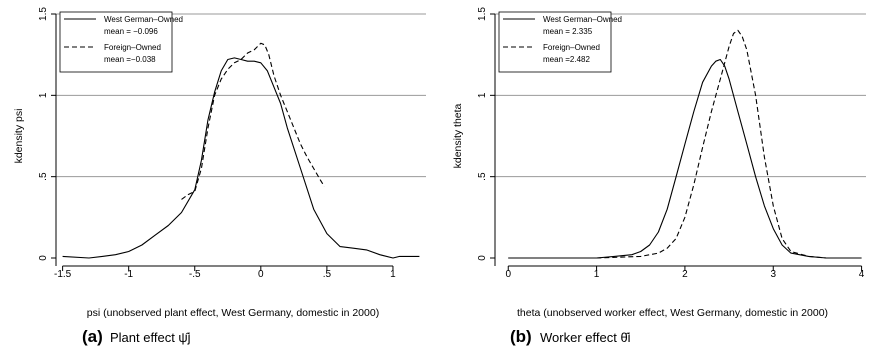  Describe the element at coordinates (253, 121) in the screenshot. I see `series-line-foreign-owned` at that location.